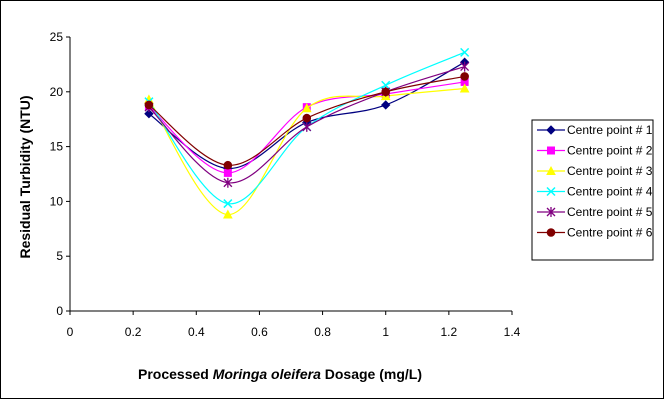  Describe the element at coordinates (267, 374) in the screenshot. I see `x-axis-title-species: Moringa oleifera` at that location.